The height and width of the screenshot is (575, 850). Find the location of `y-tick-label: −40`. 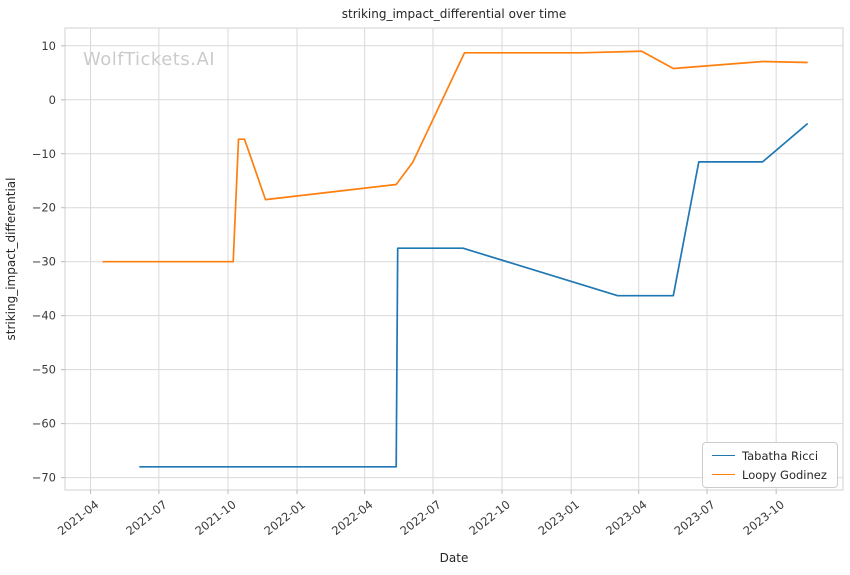

y-tick-label: −40 is located at coordinates (44, 316).